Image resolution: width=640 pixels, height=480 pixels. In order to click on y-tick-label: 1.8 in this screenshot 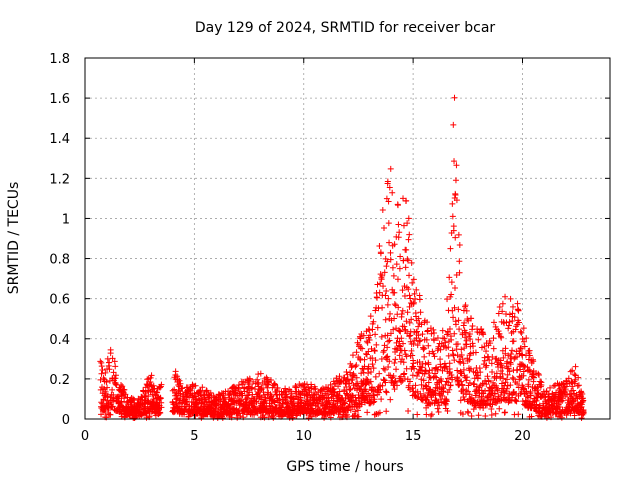, I will do `click(59, 59)`.